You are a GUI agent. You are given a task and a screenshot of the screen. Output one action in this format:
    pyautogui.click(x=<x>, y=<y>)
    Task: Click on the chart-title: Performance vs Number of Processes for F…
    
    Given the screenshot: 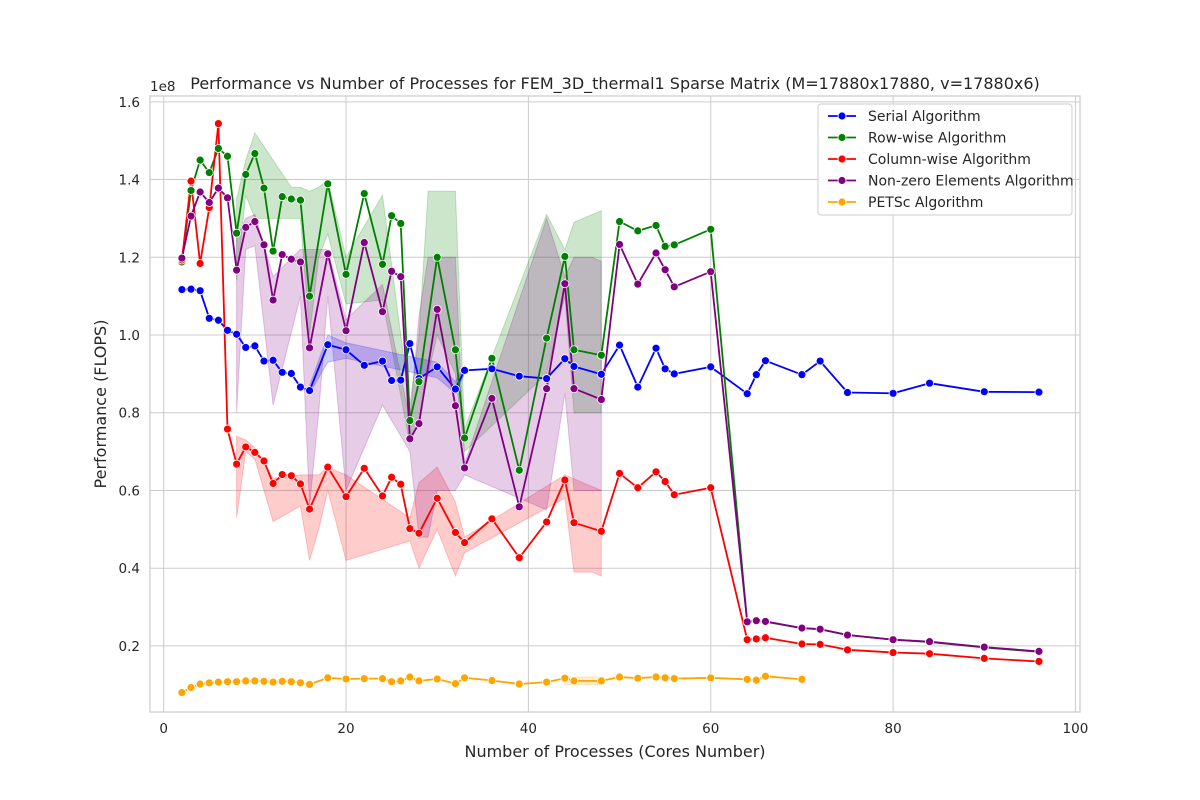 What is the action you would take?
    pyautogui.click(x=615, y=84)
    